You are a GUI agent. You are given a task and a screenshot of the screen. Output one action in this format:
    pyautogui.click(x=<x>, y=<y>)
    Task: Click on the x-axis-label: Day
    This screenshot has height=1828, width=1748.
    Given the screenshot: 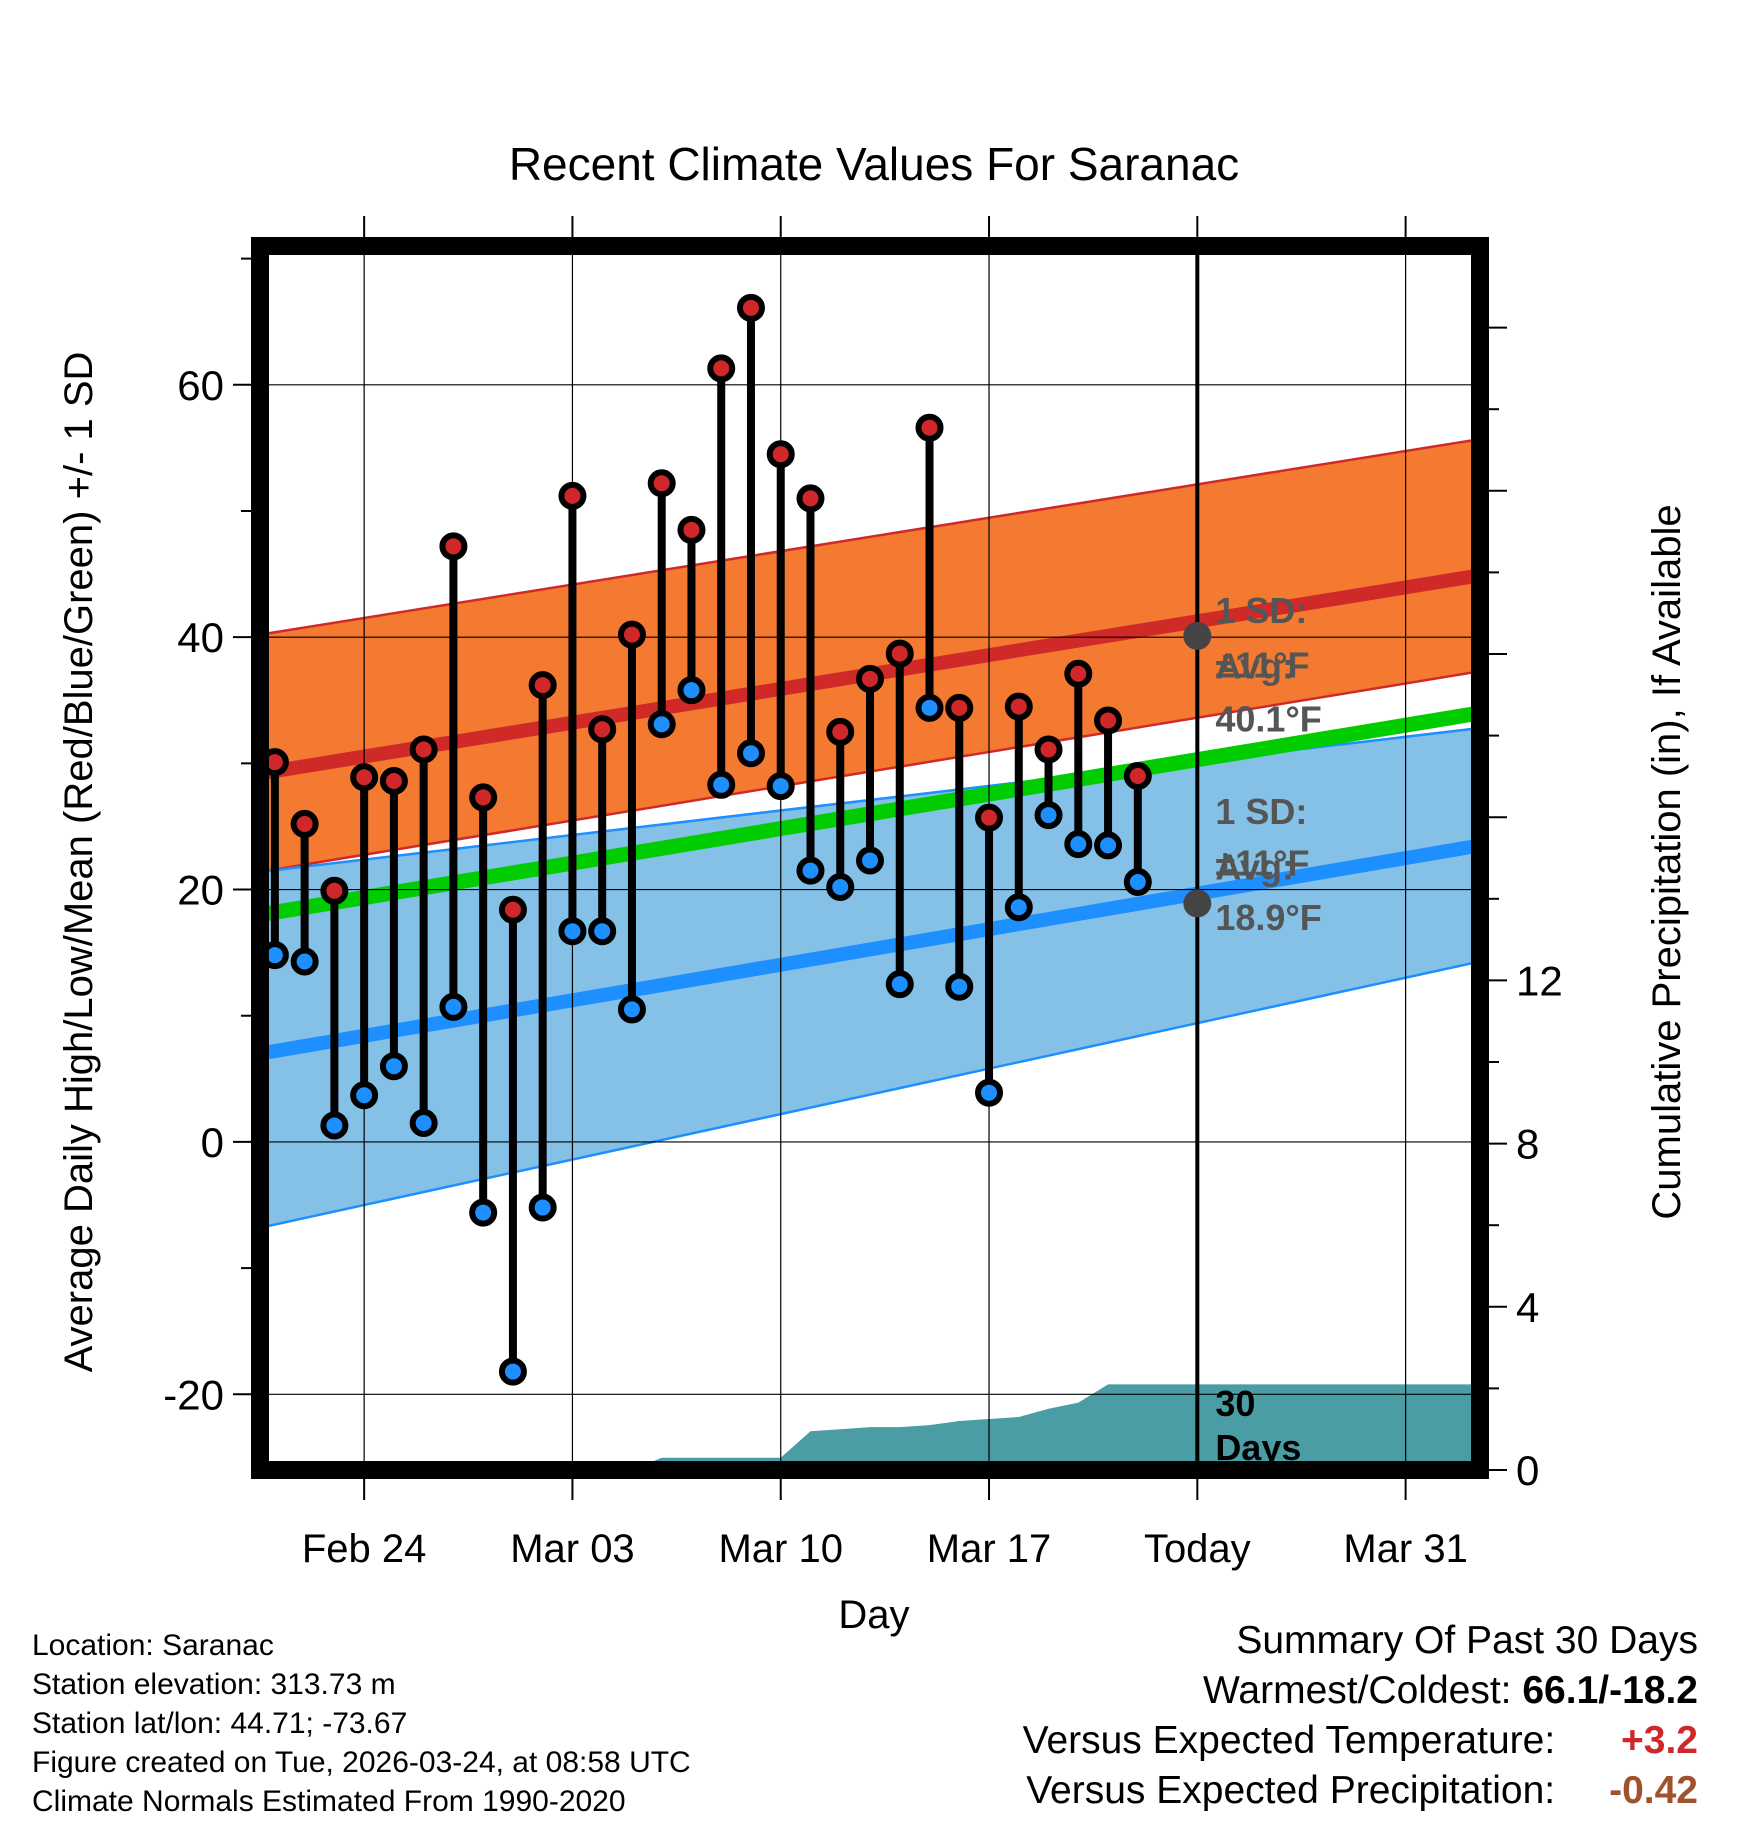 What is the action you would take?
    pyautogui.click(x=873, y=1615)
    